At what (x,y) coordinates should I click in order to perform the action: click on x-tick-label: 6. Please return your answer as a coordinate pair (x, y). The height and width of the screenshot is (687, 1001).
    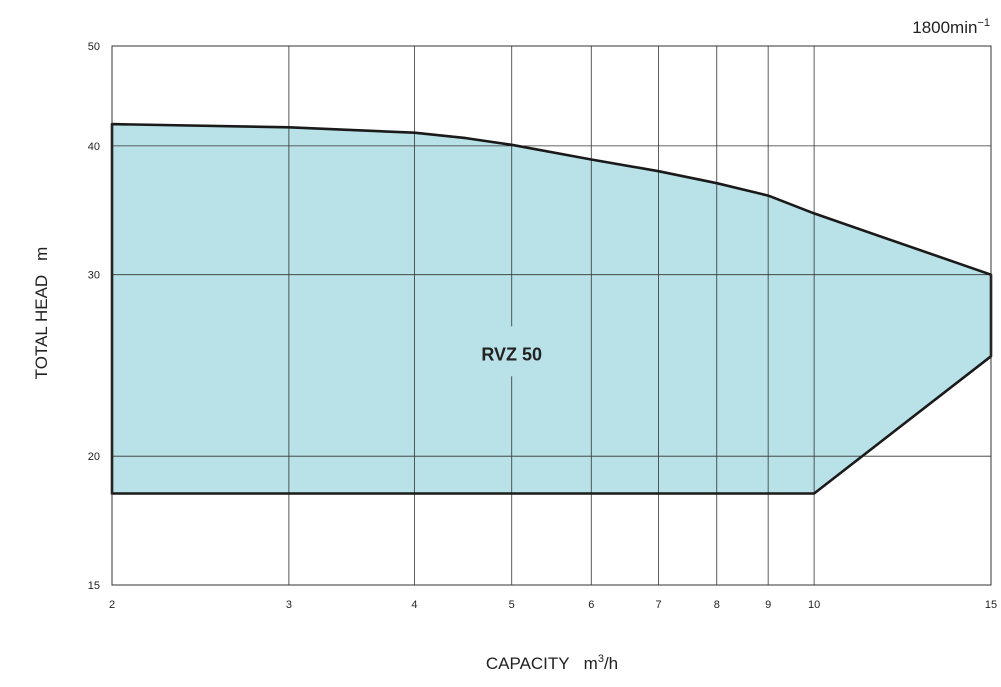
    Looking at the image, I should click on (591, 605).